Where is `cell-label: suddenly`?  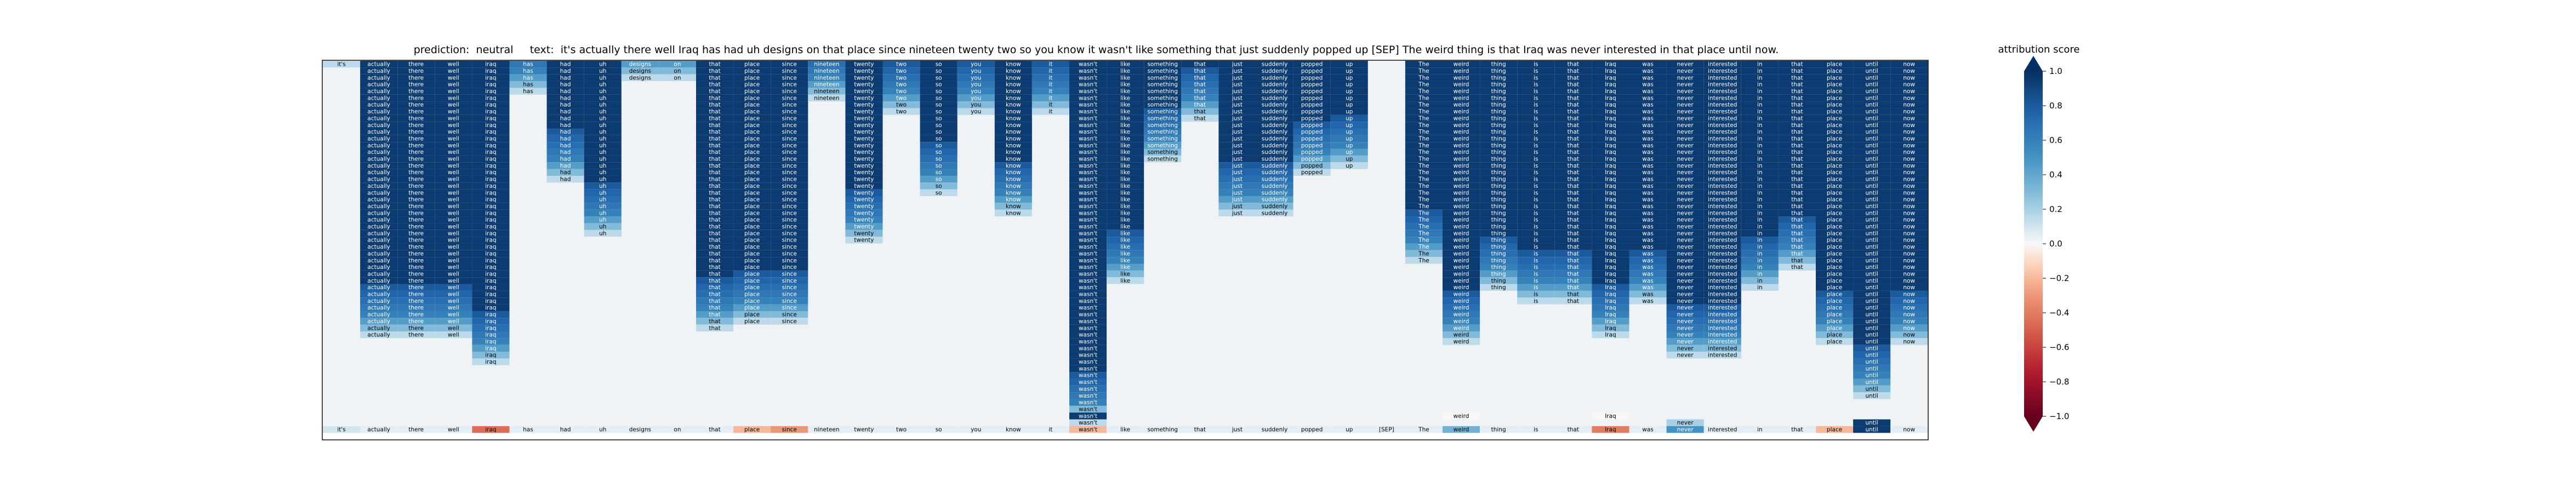 cell-label: suddenly is located at coordinates (1275, 78).